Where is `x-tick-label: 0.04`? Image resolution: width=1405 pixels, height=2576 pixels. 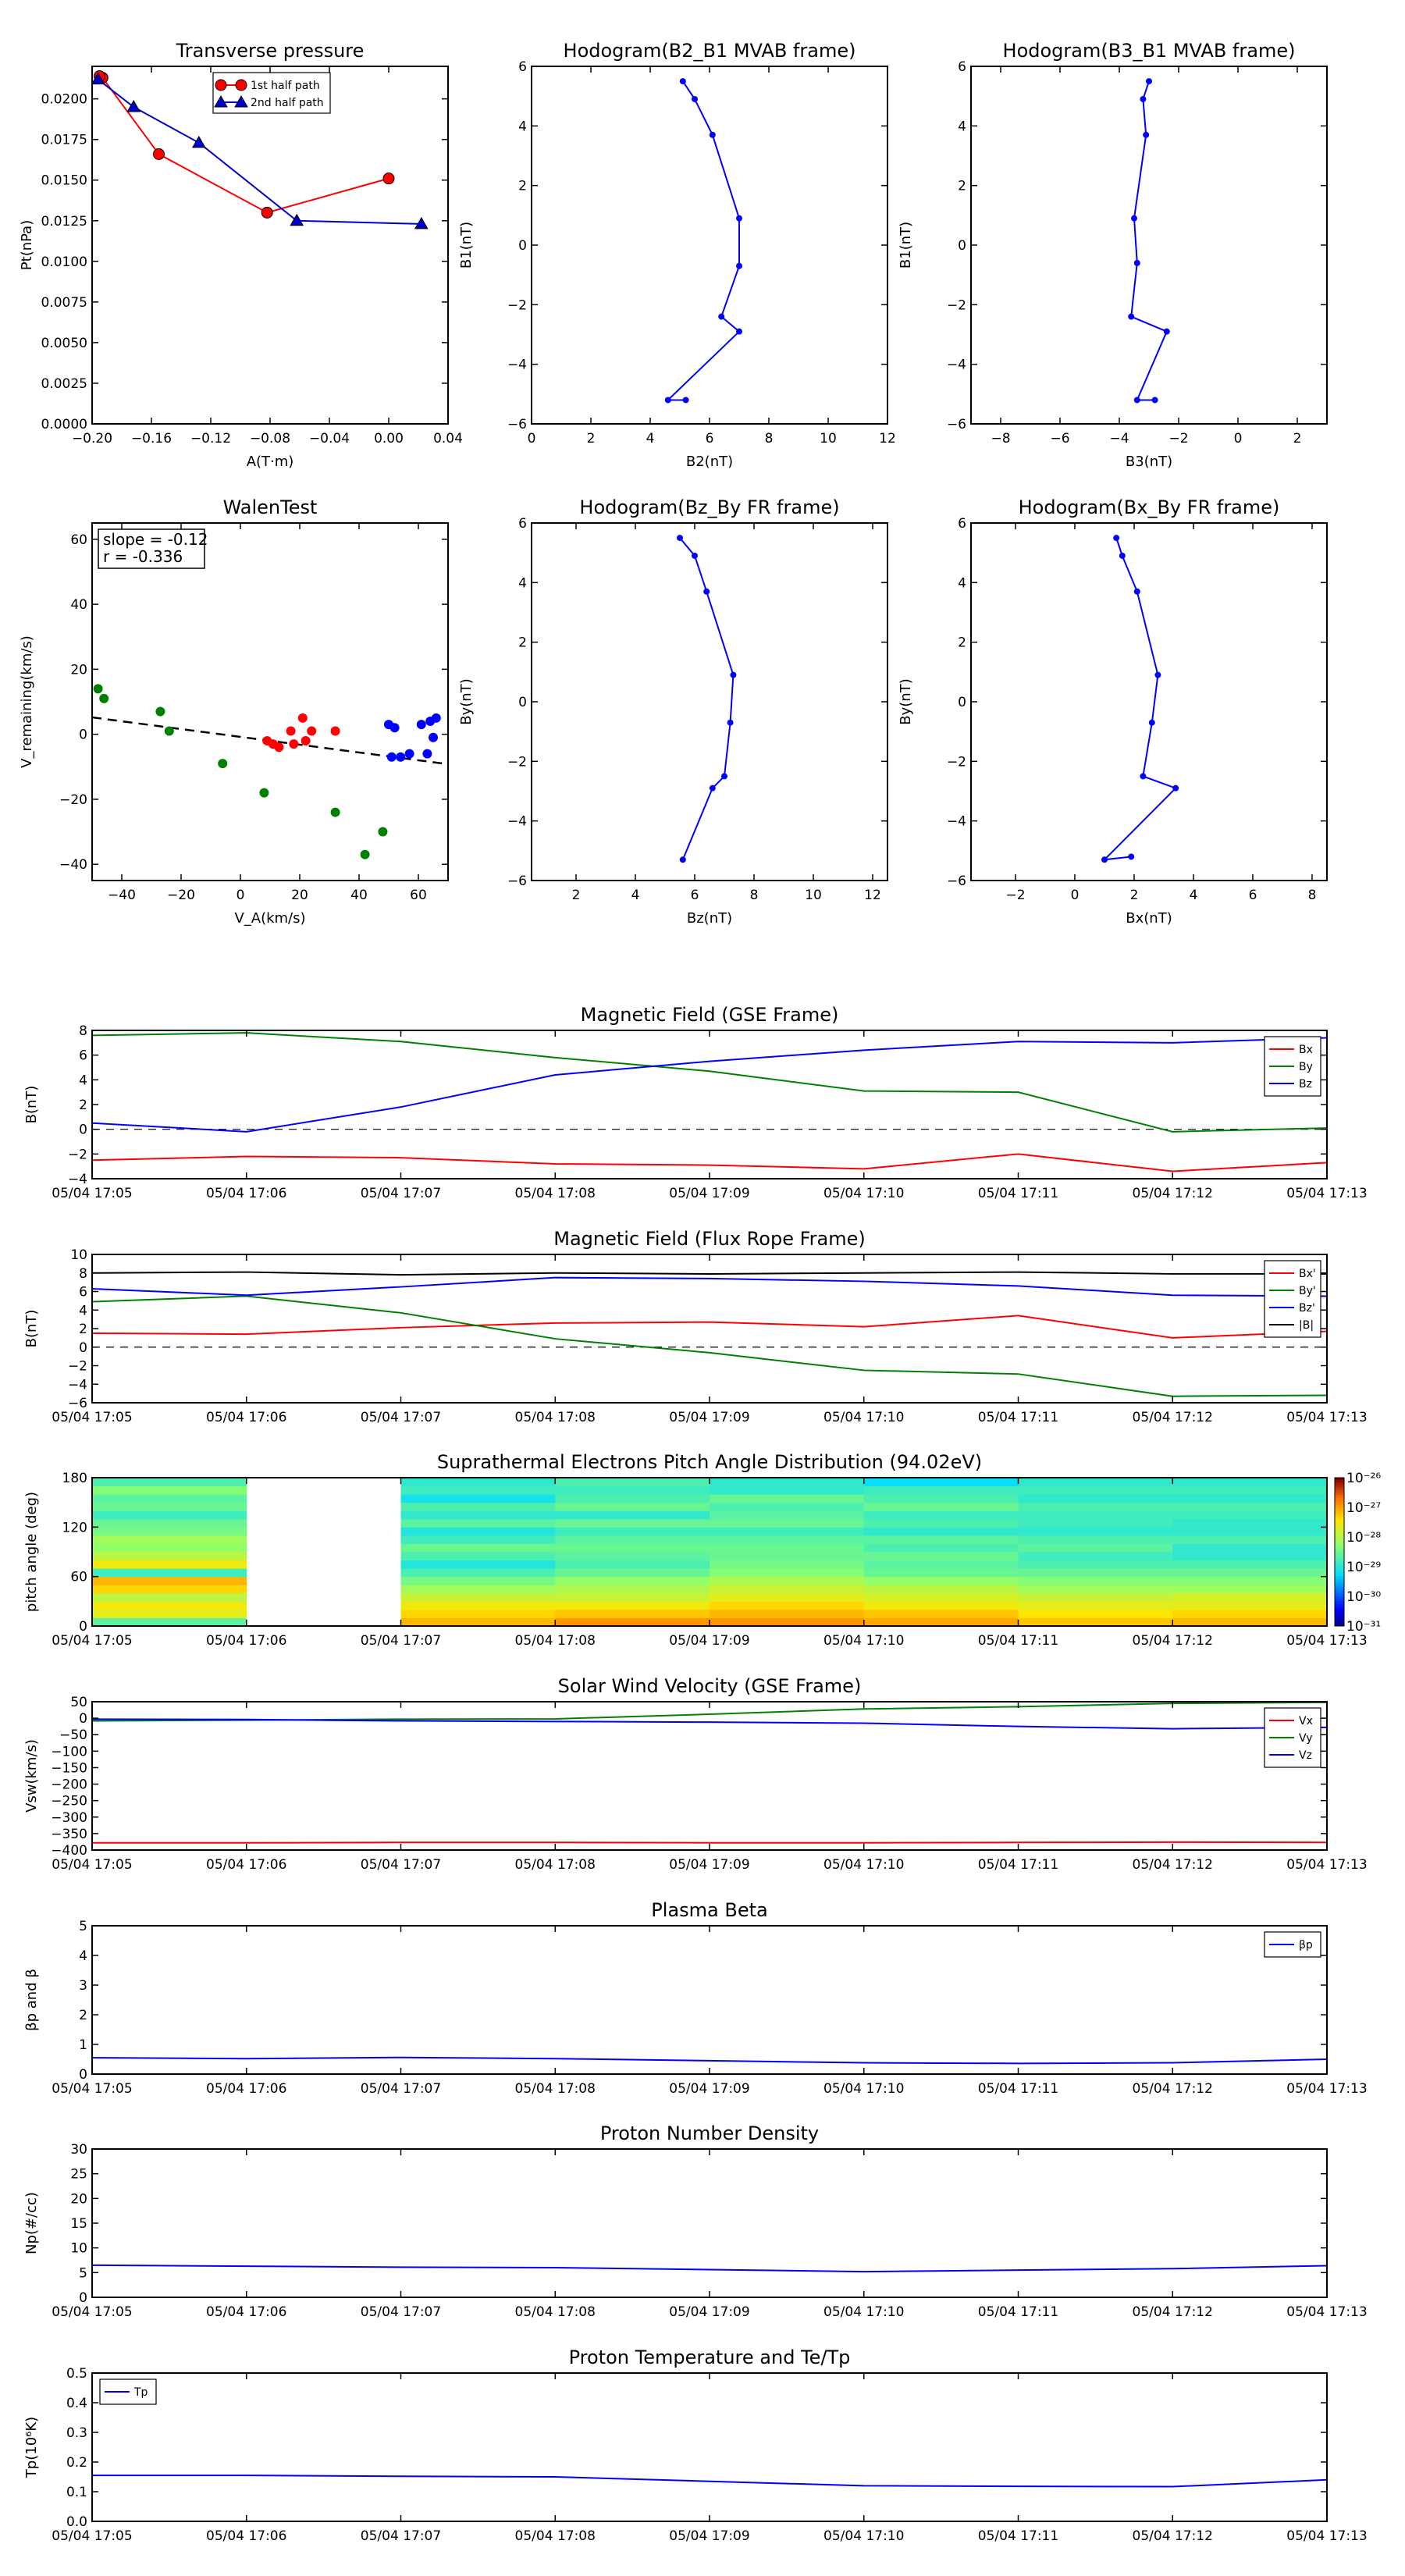 x-tick-label: 0.04 is located at coordinates (448, 439).